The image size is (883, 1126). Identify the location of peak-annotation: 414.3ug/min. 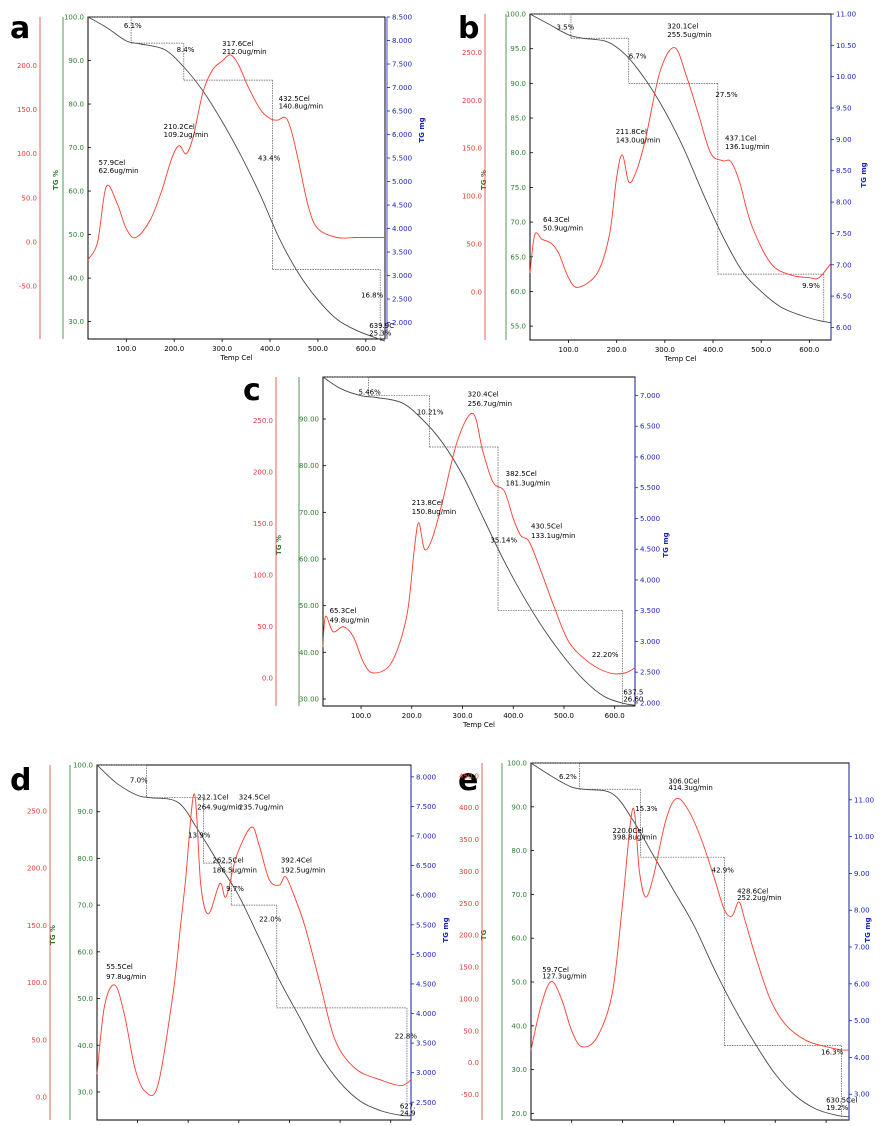
(690, 788).